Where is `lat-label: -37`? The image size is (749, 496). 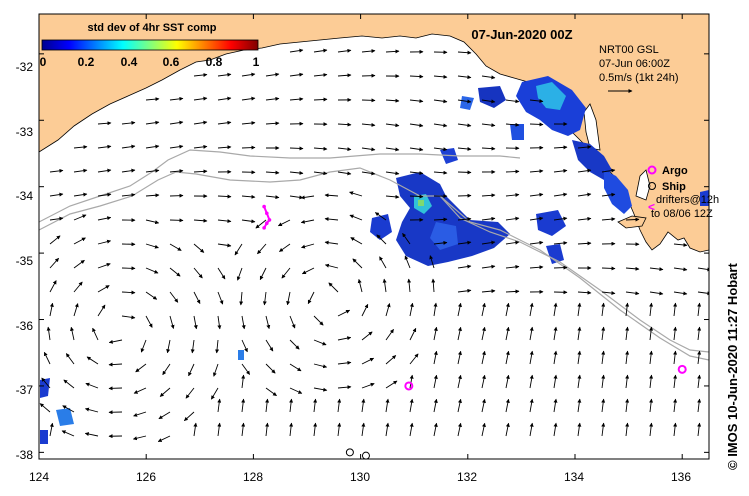
lat-label: -37 is located at coordinates (25, 390).